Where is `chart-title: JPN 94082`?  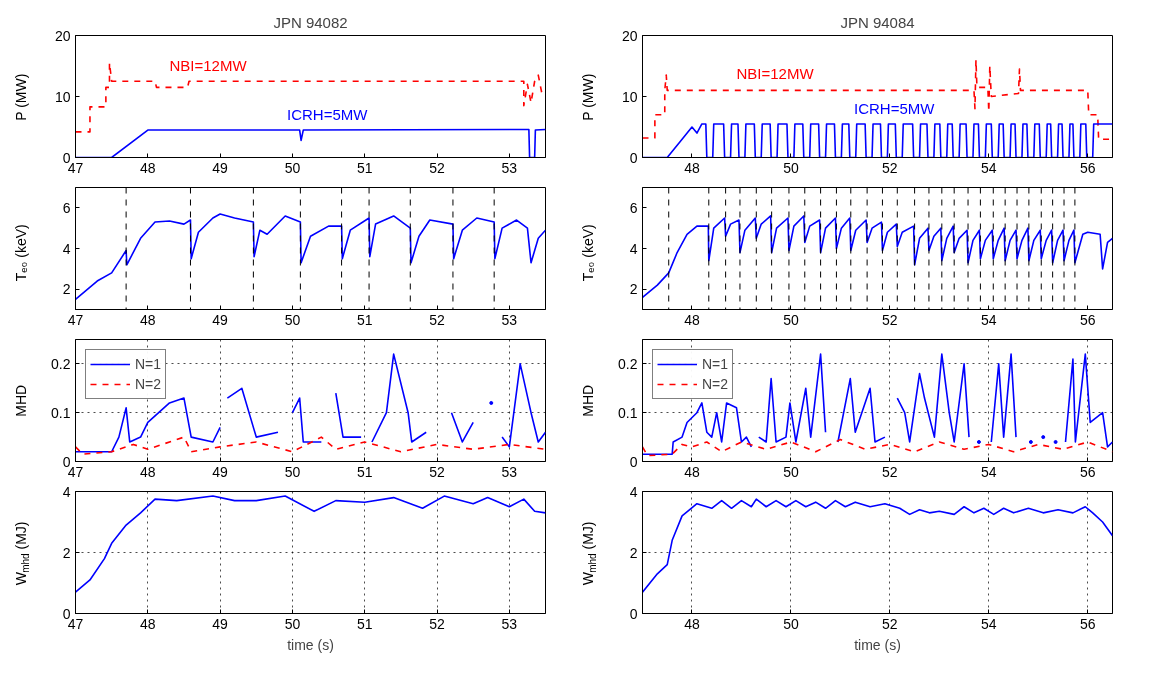
chart-title: JPN 94082 is located at coordinates (310, 22).